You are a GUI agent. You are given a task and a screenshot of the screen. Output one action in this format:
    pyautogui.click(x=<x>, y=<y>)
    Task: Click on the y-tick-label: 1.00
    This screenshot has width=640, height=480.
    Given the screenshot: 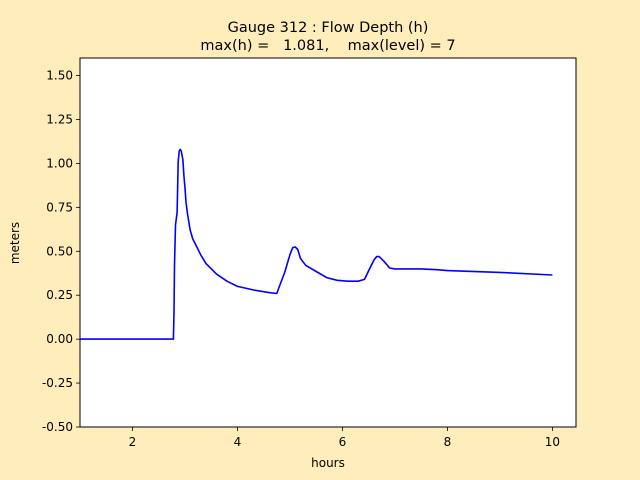 What is the action you would take?
    pyautogui.click(x=59, y=163)
    